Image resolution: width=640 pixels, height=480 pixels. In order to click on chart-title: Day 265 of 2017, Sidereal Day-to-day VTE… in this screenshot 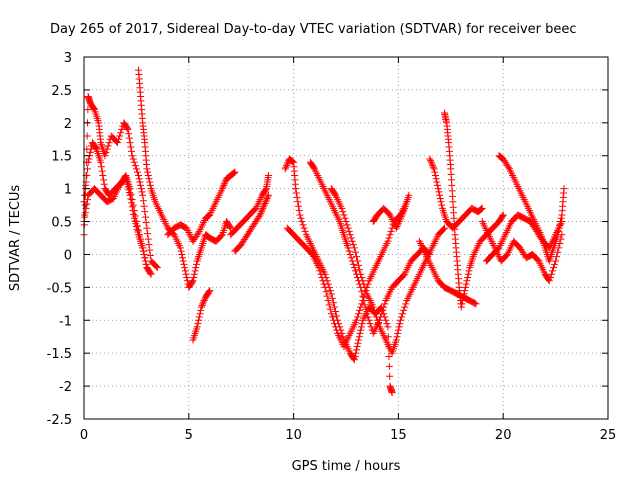, I will do `click(313, 29)`.